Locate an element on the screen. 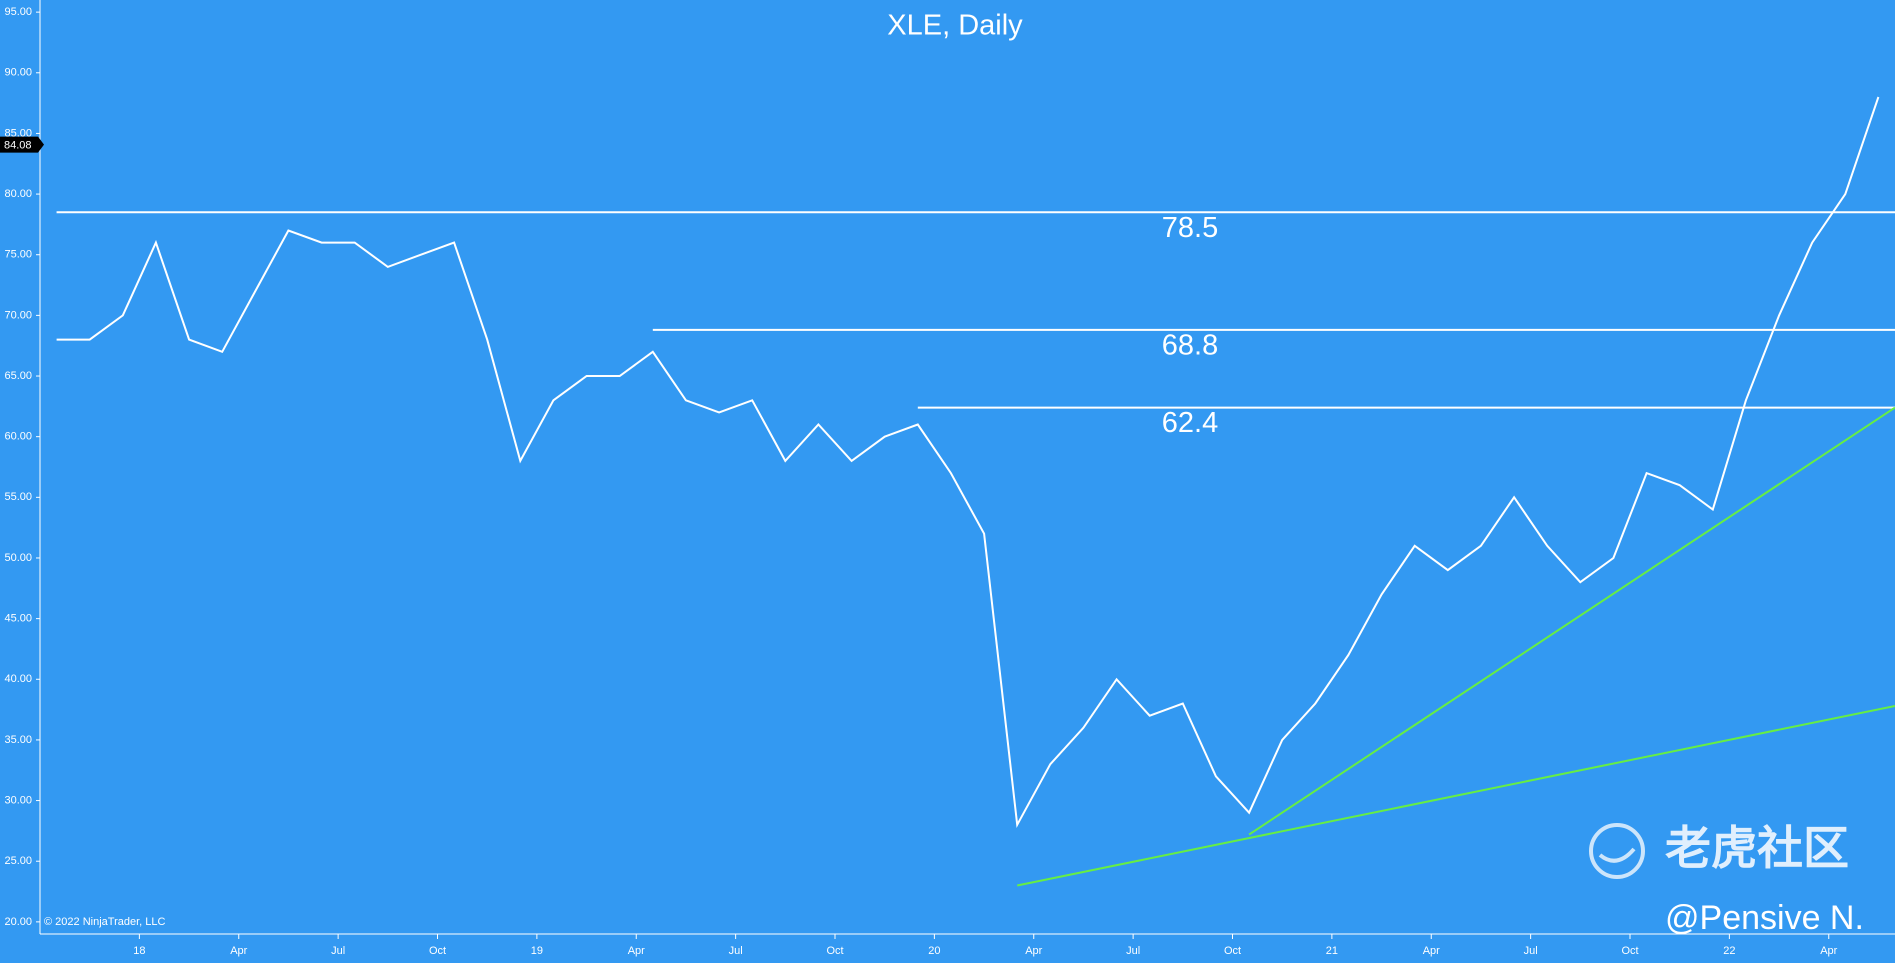 The image size is (1895, 963). x-tick-label: 18 is located at coordinates (139, 951).